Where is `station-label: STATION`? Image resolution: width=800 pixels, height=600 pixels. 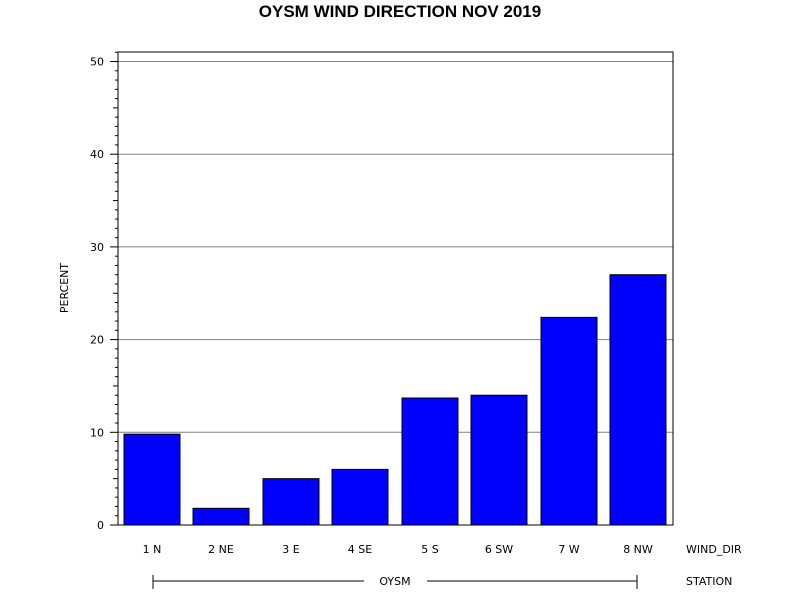 station-label: STATION is located at coordinates (709, 581).